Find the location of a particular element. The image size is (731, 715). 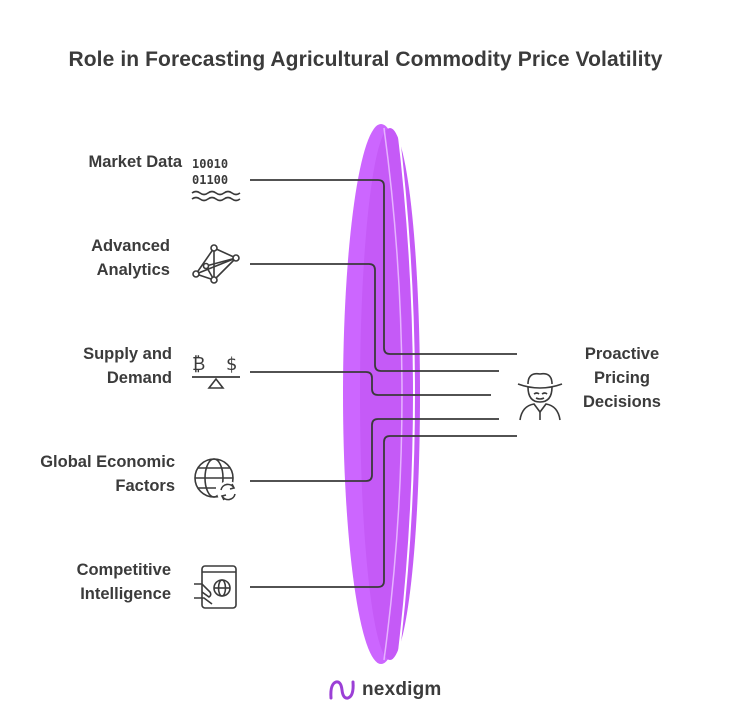

label-global-economic: Global Economic Factors is located at coordinates (107, 474).